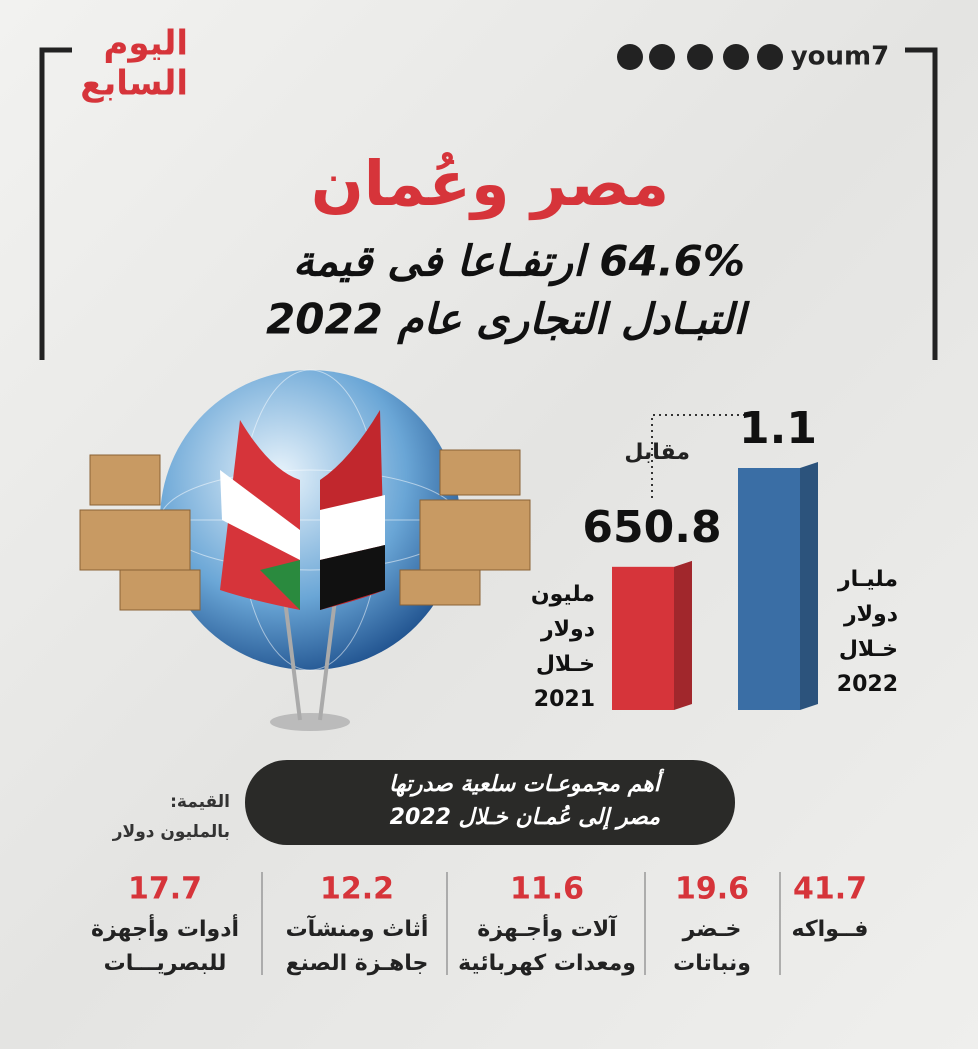 This screenshot has height=1049, width=978. Describe the element at coordinates (490, 802) in the screenshot. I see `groups-header-box` at that location.